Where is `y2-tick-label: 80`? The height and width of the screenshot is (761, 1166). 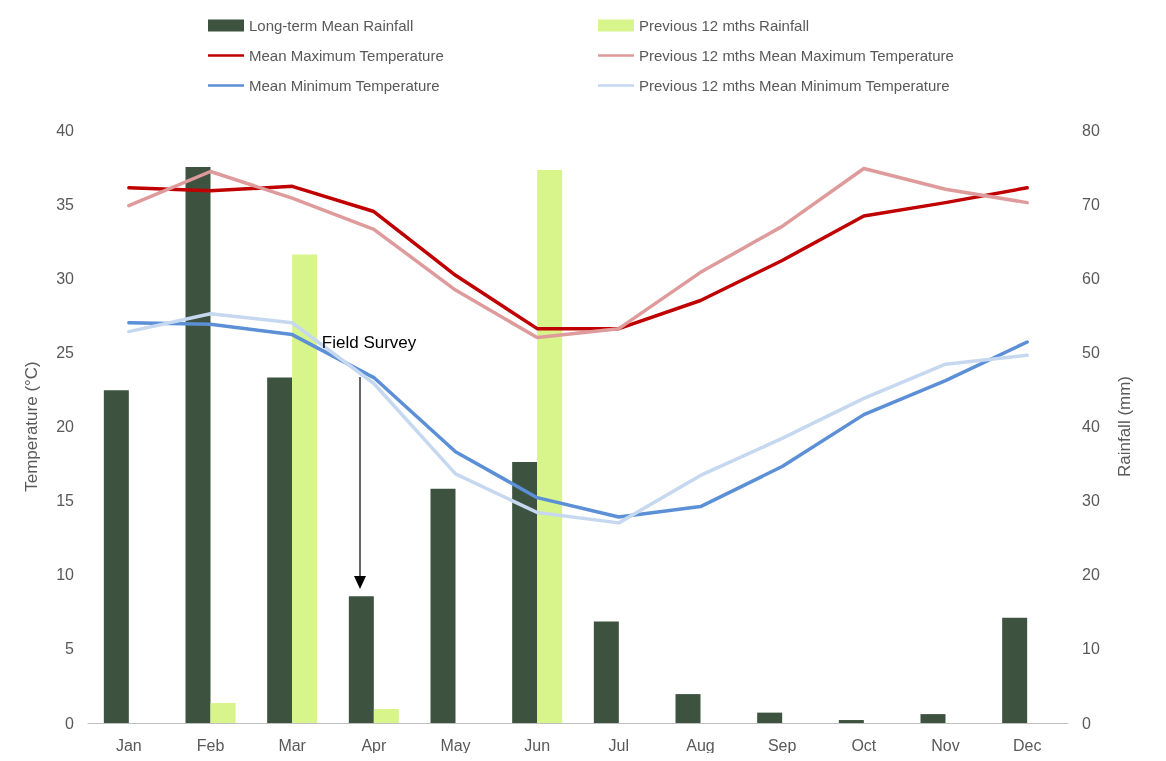 y2-tick-label: 80 is located at coordinates (1091, 130).